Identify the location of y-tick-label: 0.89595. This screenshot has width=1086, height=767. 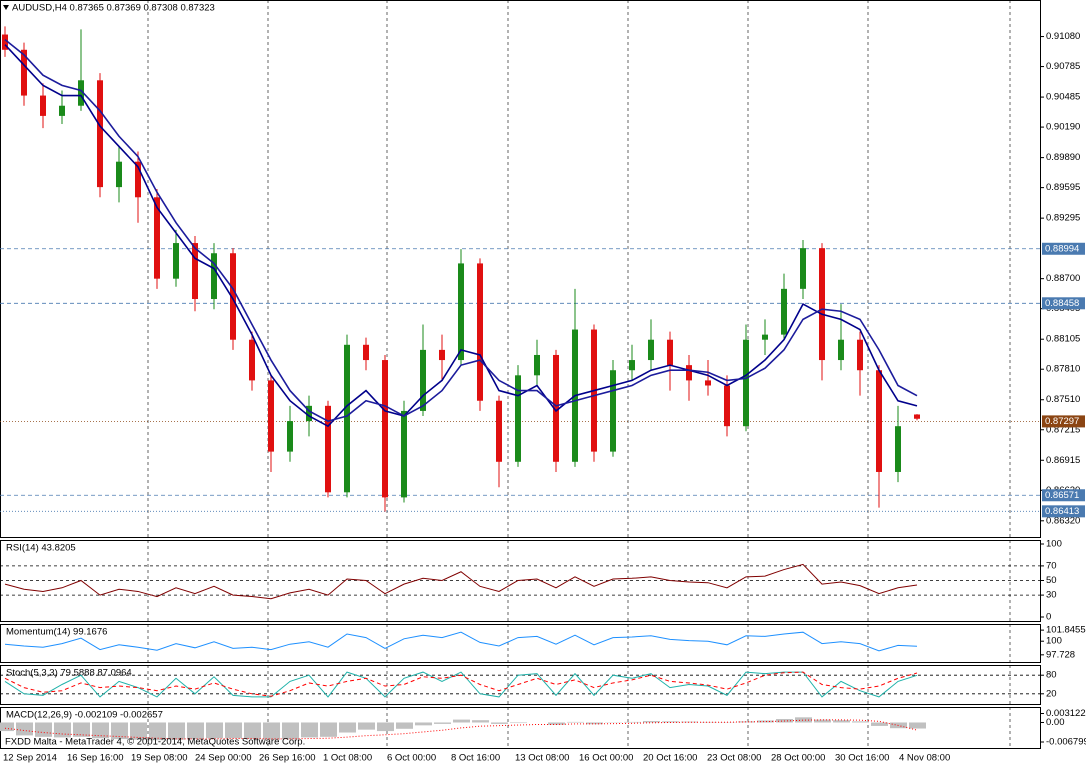
(1063, 187).